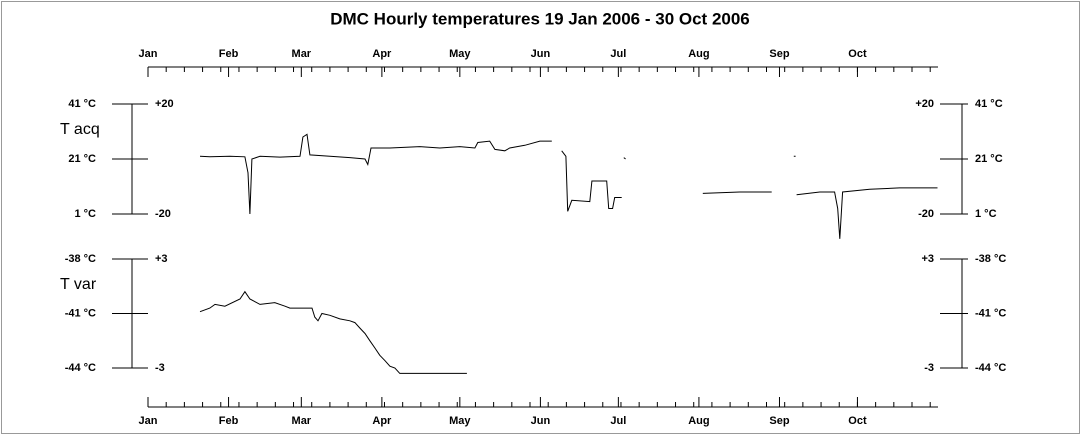 The width and height of the screenshot is (1081, 440). I want to click on series-line, so click(333, 332).